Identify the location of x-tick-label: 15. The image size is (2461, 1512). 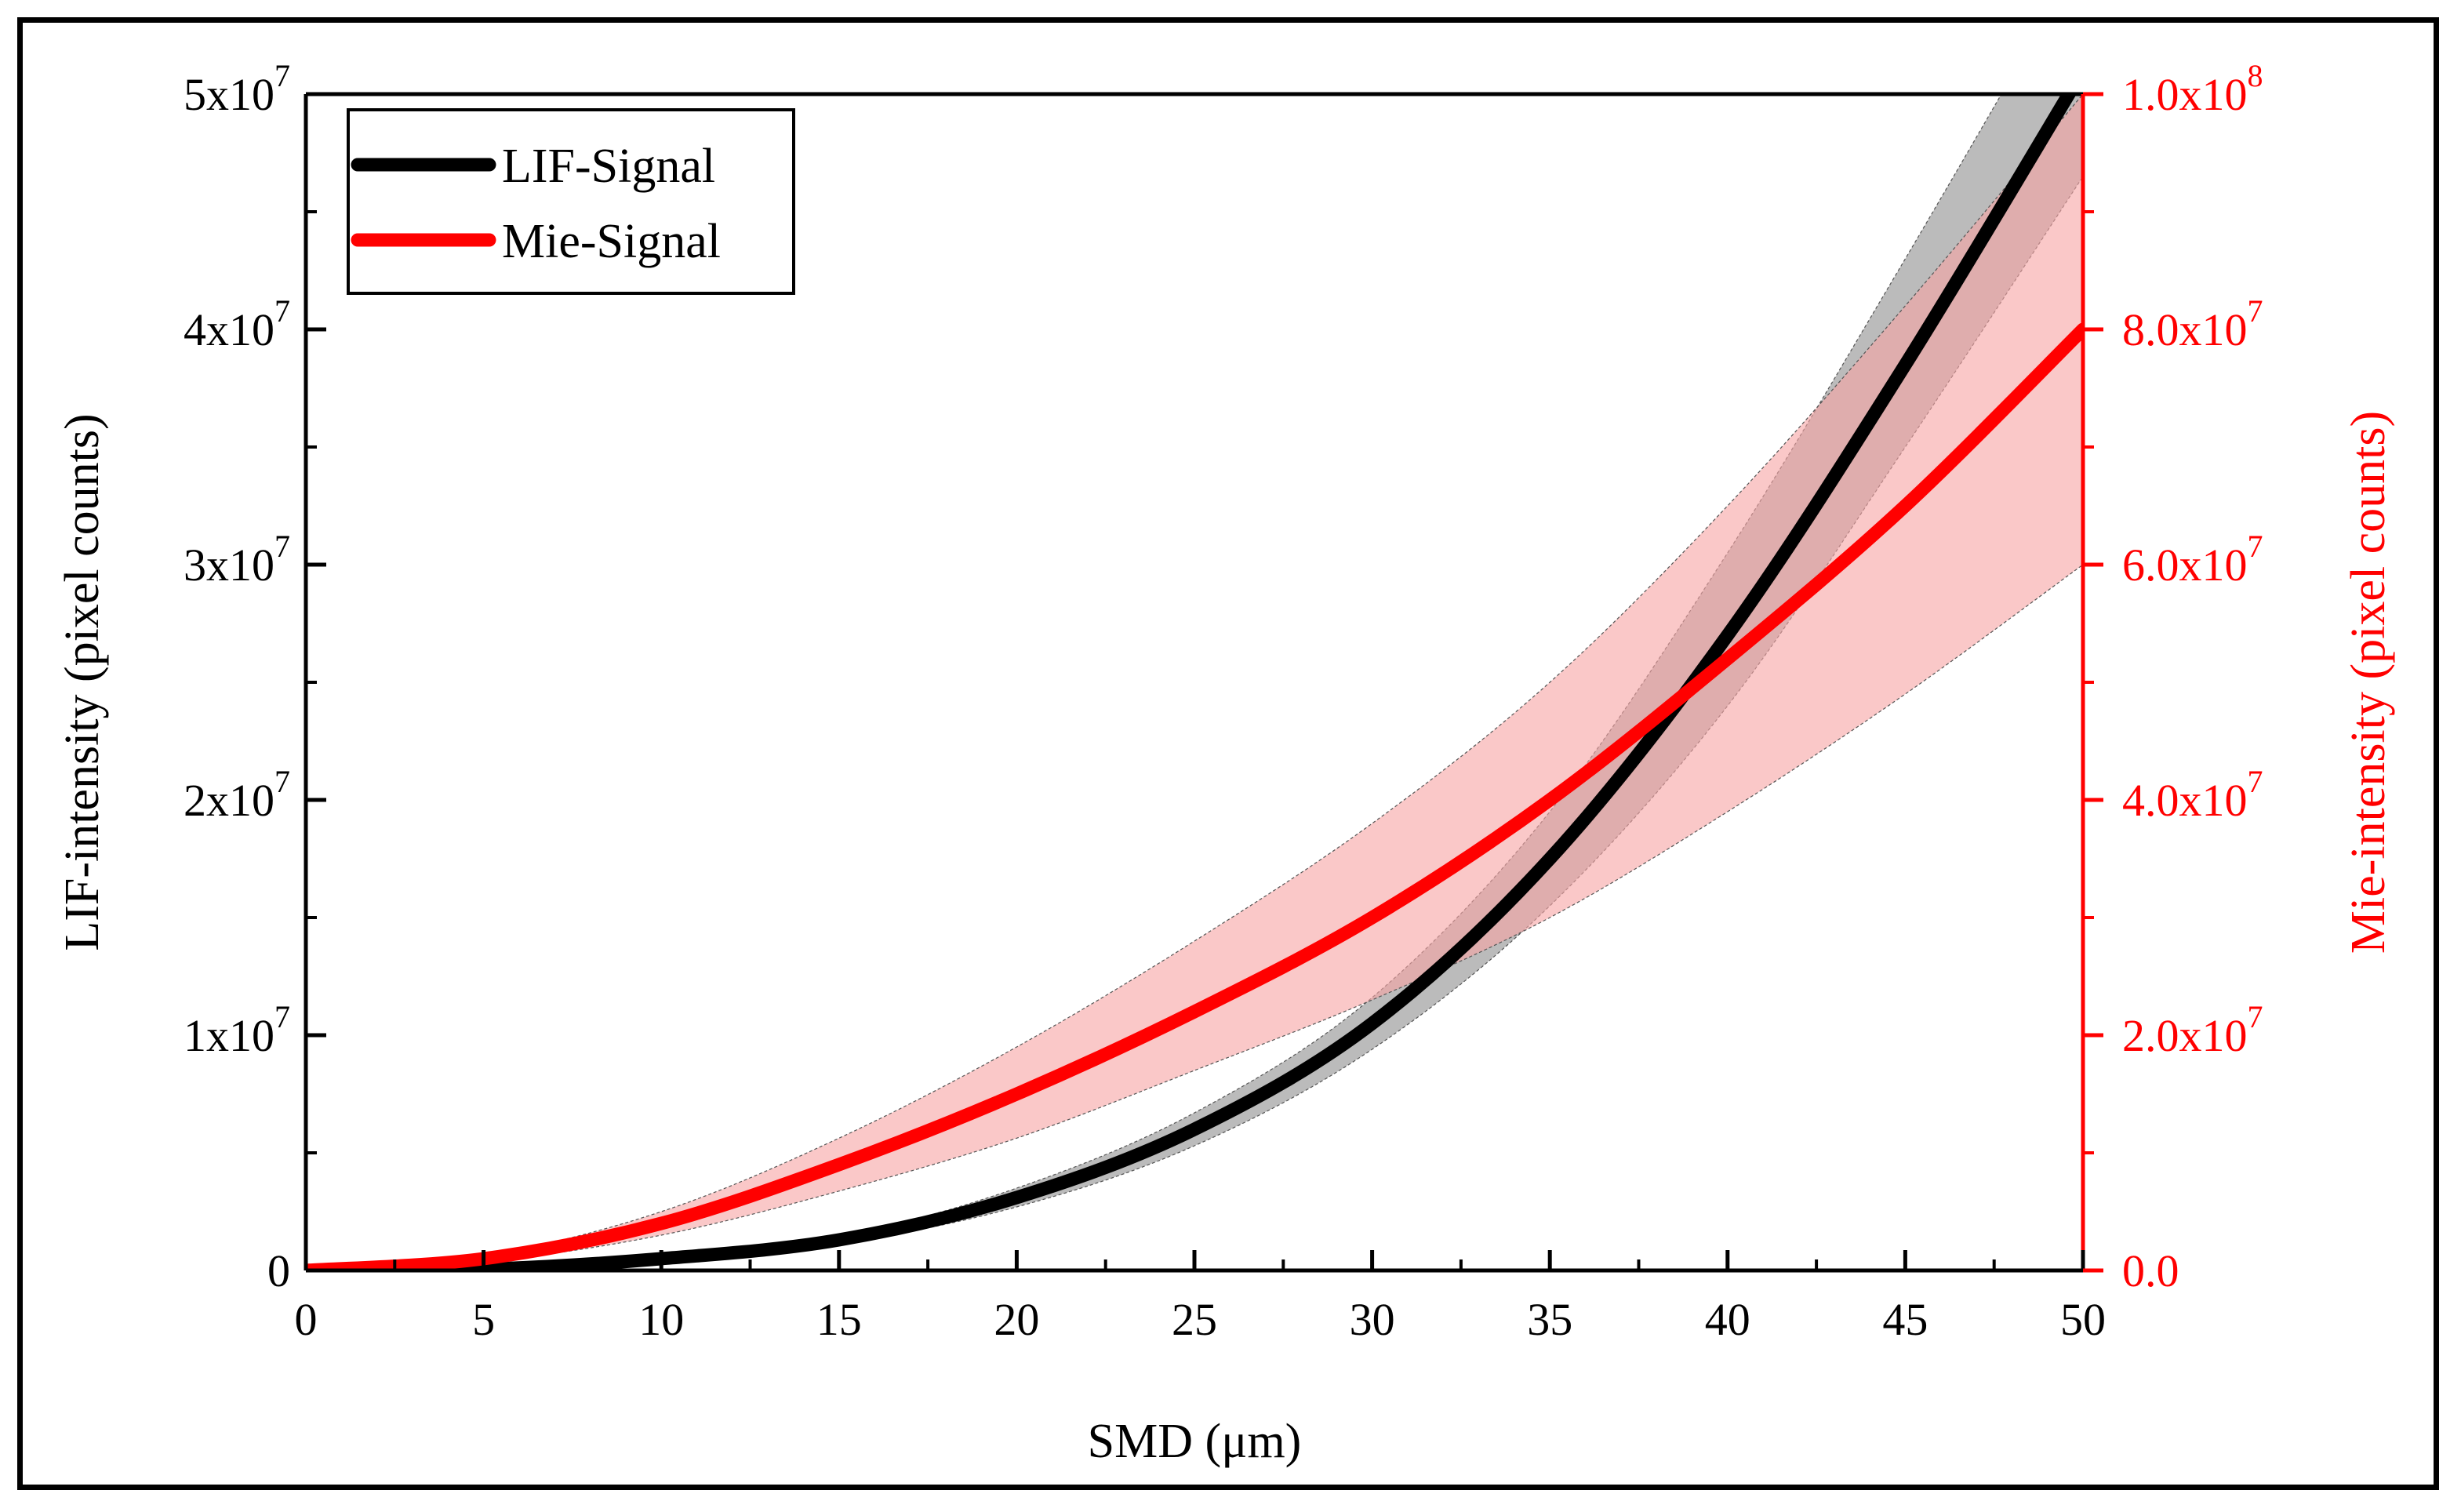
(839, 1319).